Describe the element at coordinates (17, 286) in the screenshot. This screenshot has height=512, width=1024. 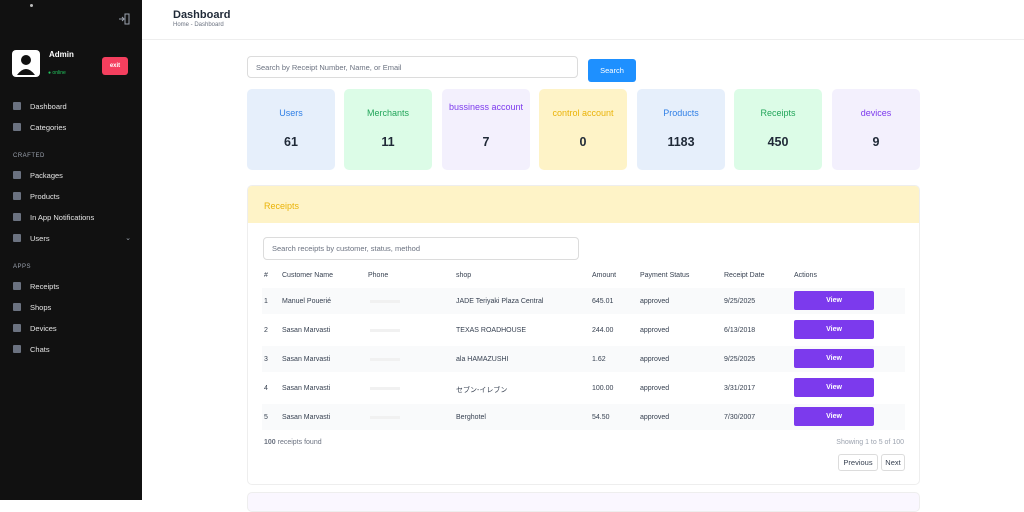
I see `receipt-icon` at that location.